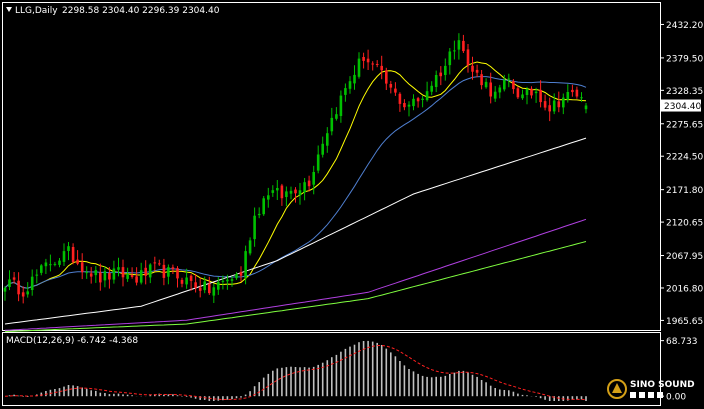  Describe the element at coordinates (684, 191) in the screenshot. I see `price-tick-label: 2171.80` at that location.